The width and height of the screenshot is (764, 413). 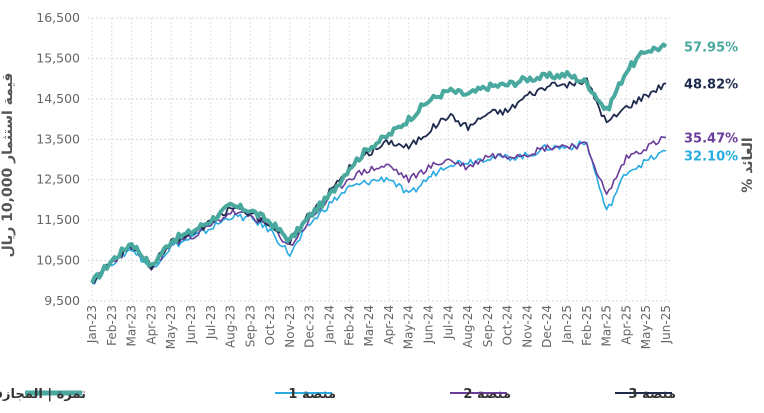 I want to click on x-tick-label: Sep-23, so click(x=250, y=326).